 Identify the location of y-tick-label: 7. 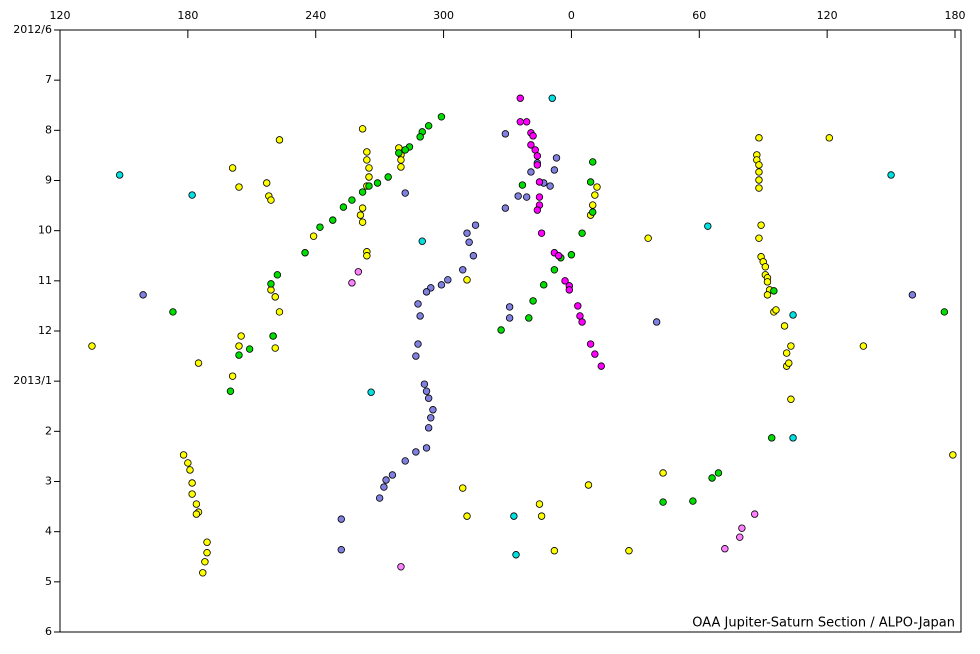
(48, 79).